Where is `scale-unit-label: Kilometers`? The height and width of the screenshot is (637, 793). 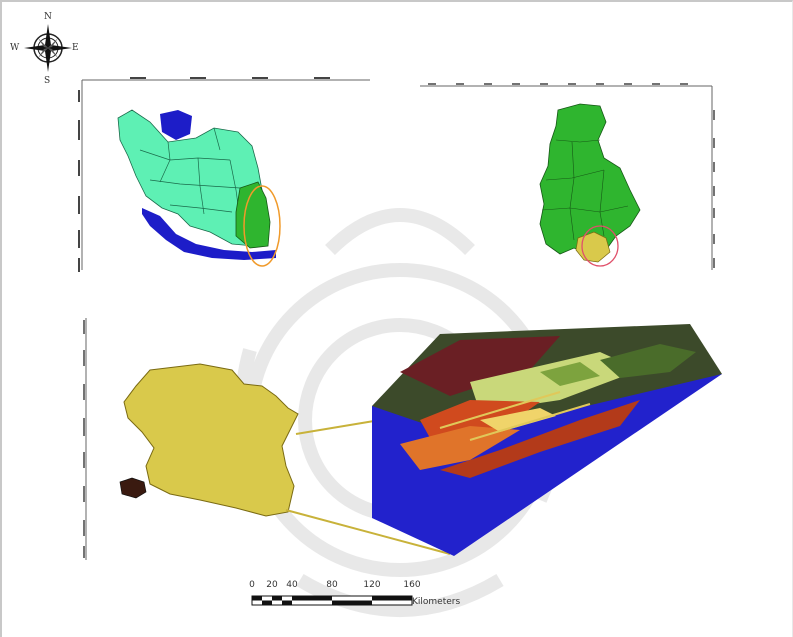 scale-unit-label: Kilometers is located at coordinates (436, 602).